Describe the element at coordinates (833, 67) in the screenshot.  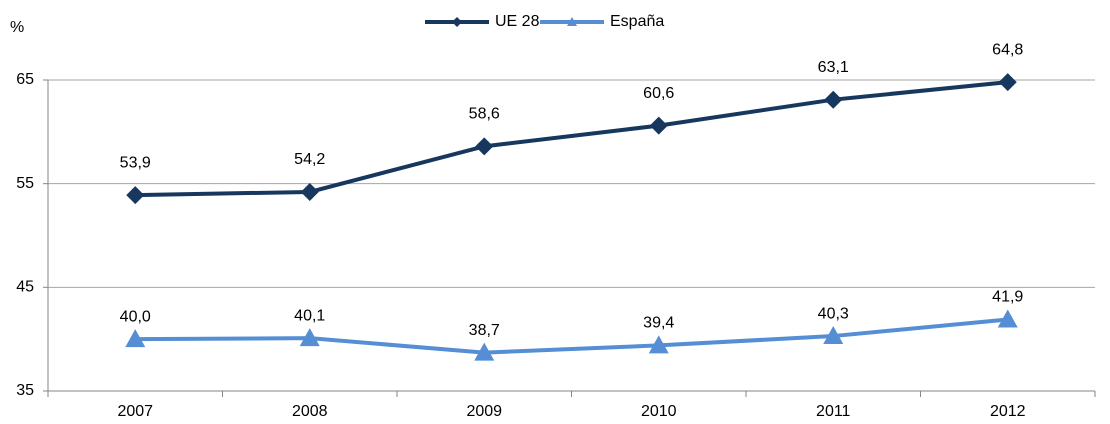
I see `data-label: 63,1` at that location.